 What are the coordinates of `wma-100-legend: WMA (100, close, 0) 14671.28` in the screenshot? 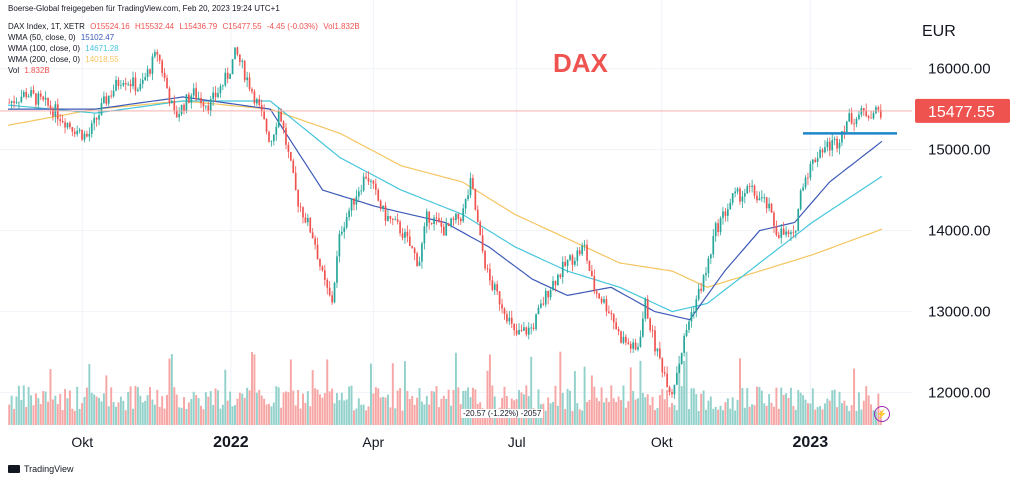 It's located at (63, 49).